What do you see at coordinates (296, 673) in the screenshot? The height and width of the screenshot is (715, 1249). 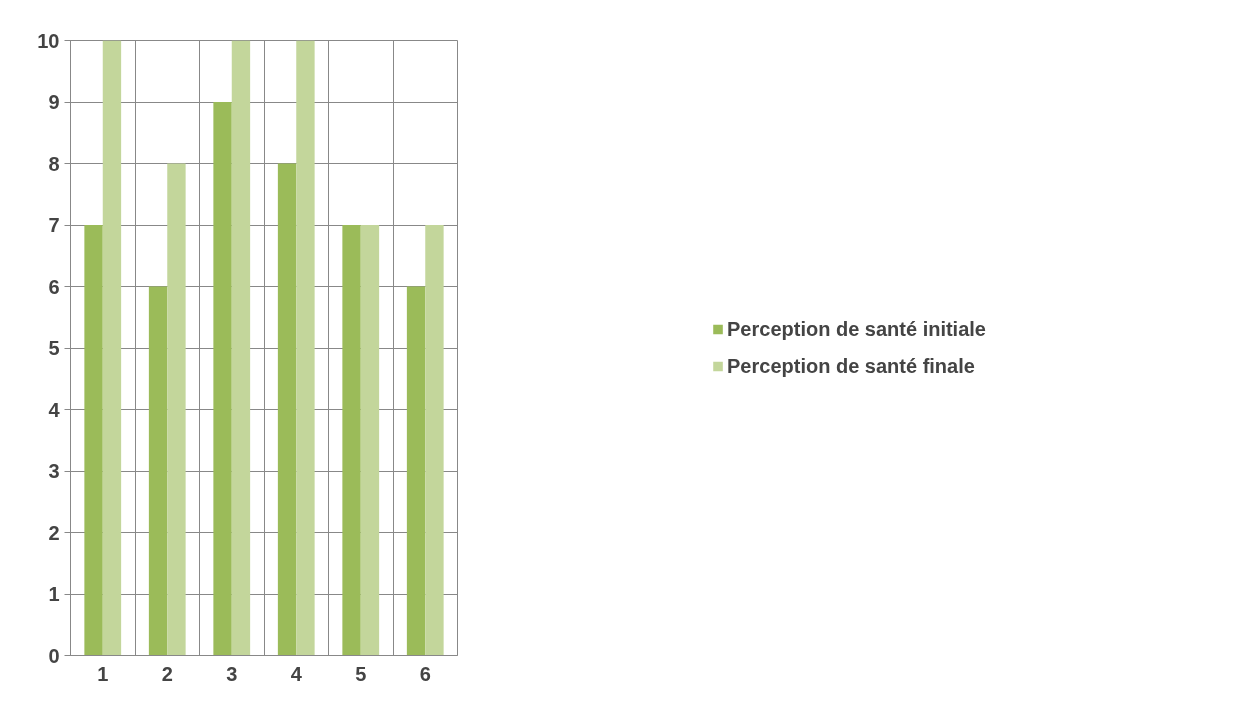 I see `x-tick-label: 4` at bounding box center [296, 673].